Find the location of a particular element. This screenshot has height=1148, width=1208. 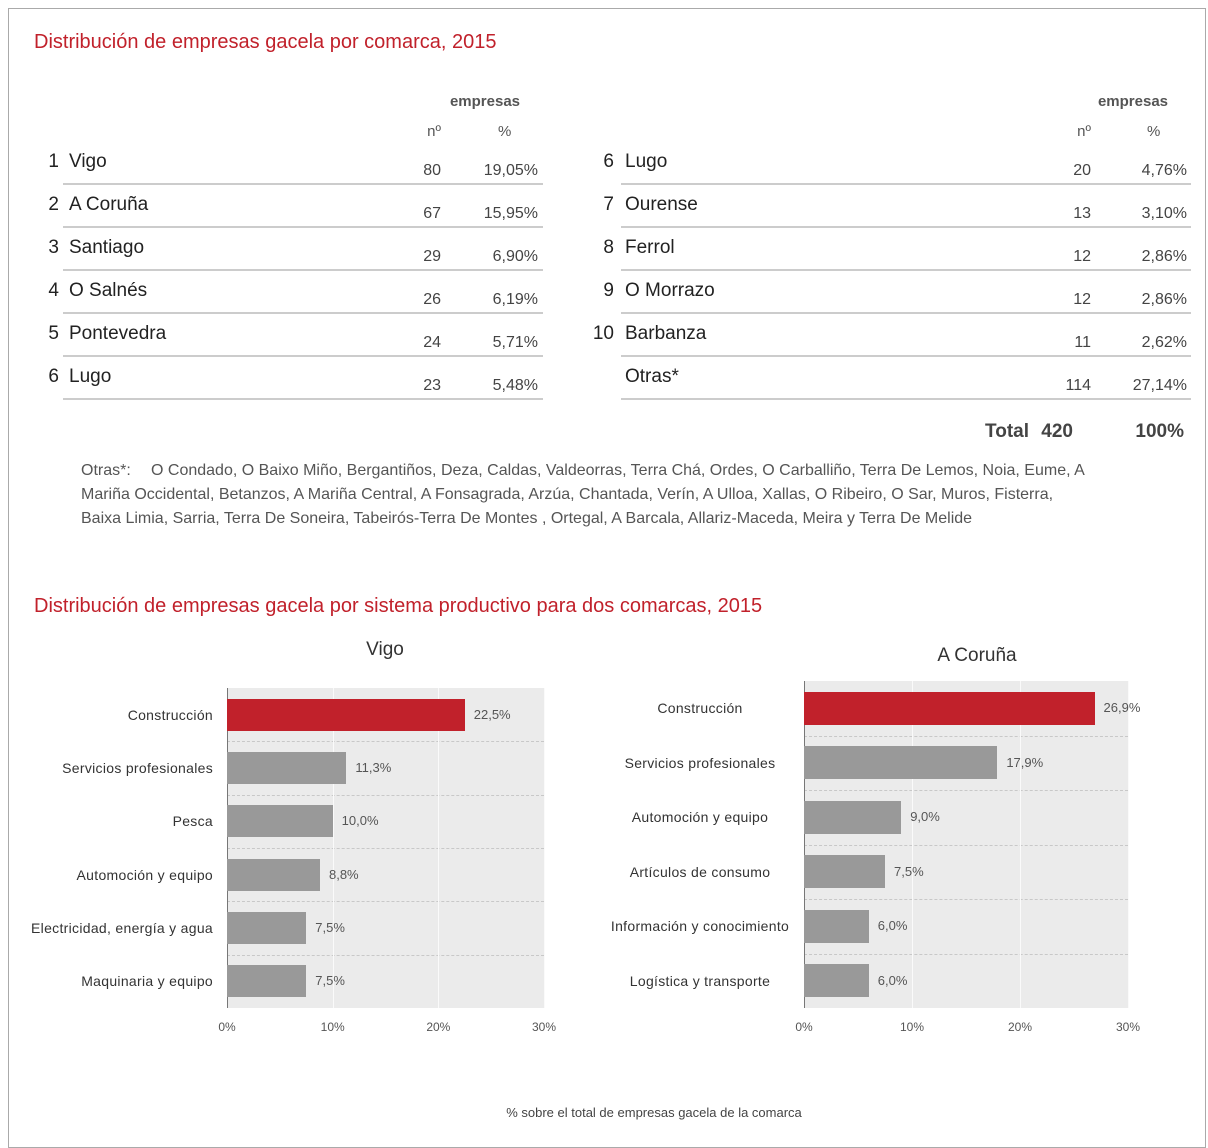

count: 24 is located at coordinates (432, 342).